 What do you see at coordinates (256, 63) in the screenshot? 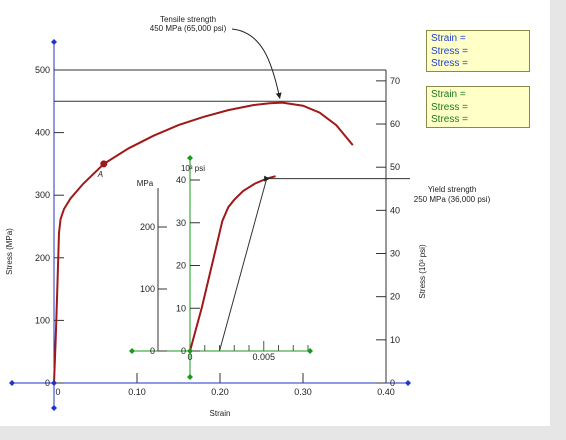
I see `tensile-arrow` at bounding box center [256, 63].